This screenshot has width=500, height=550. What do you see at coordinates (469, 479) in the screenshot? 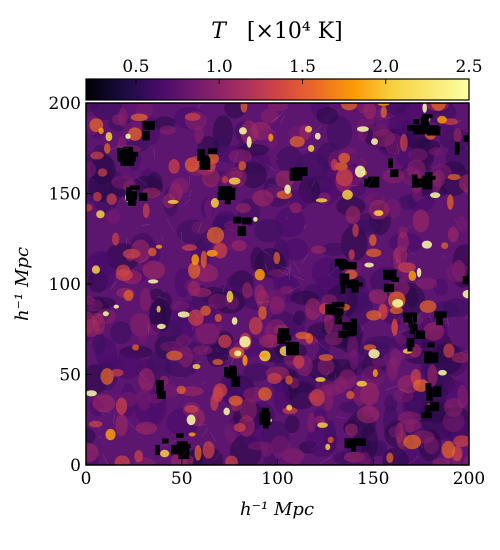
I see `x-tick-label: 200` at bounding box center [469, 479].